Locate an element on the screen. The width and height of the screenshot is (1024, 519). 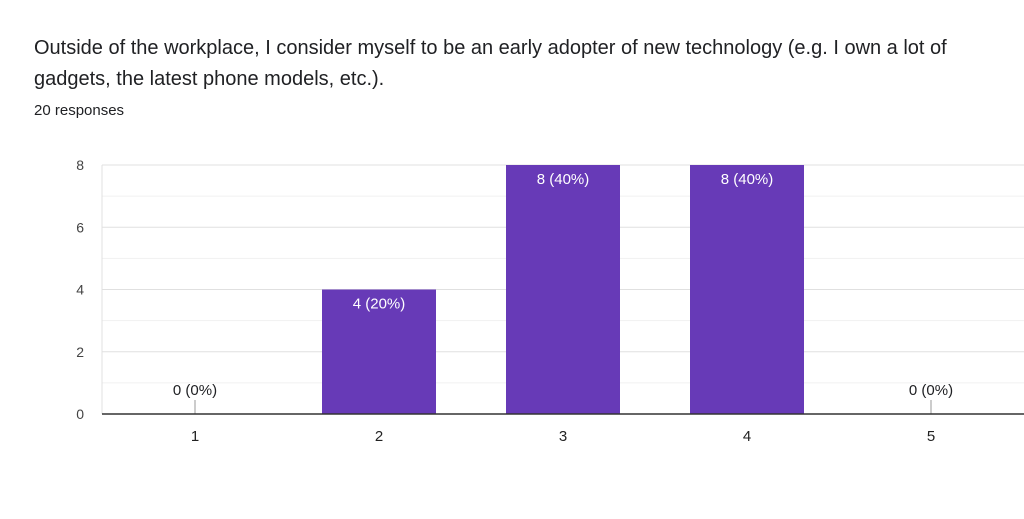
x-tick-label: 3 is located at coordinates (563, 436).